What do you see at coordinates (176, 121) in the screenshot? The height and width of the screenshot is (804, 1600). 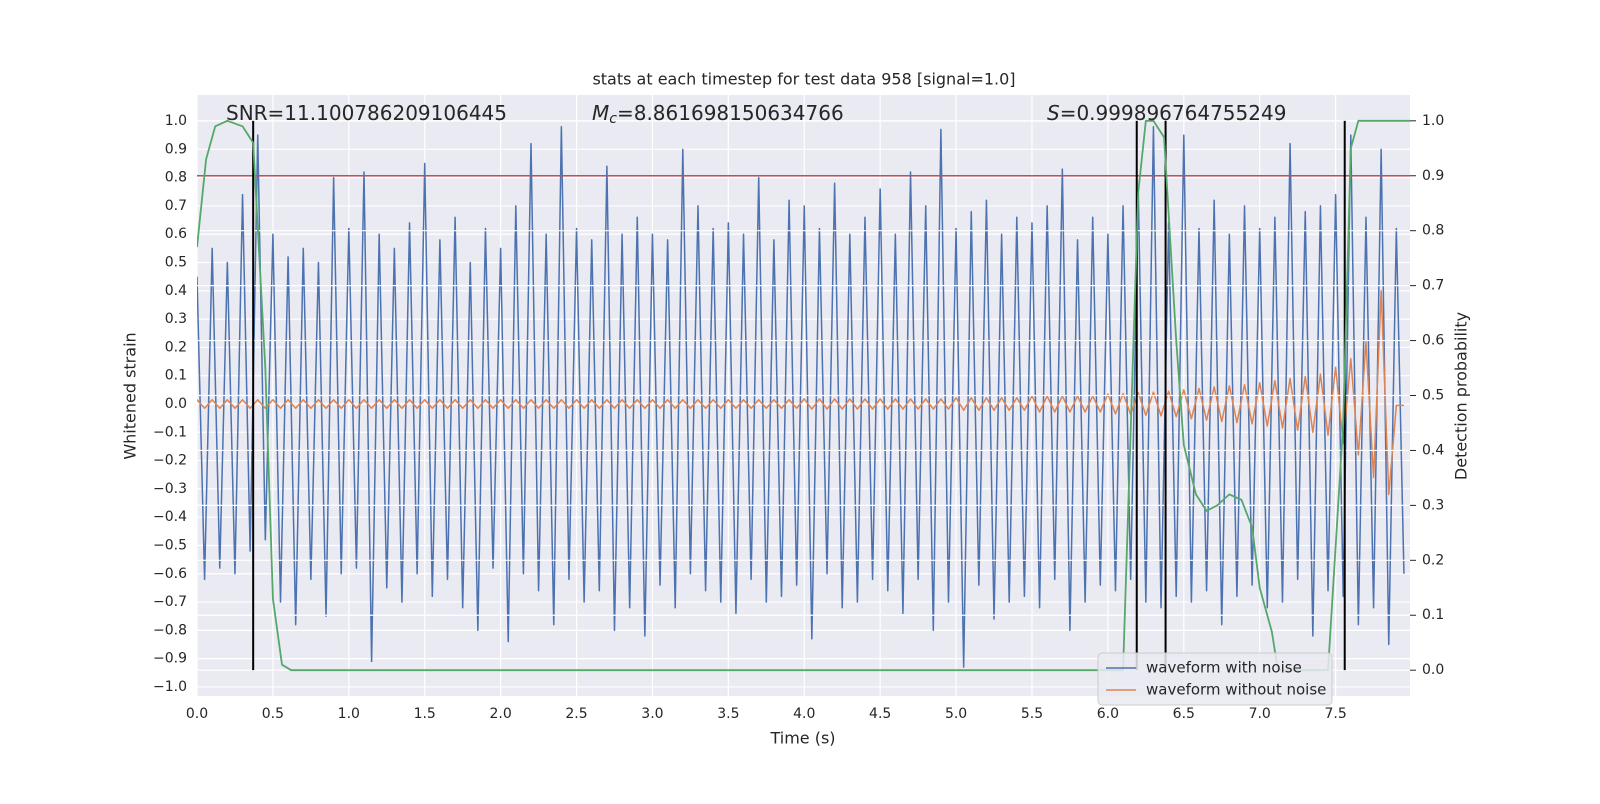 I see `y-tick-label: 1.0` at bounding box center [176, 121].